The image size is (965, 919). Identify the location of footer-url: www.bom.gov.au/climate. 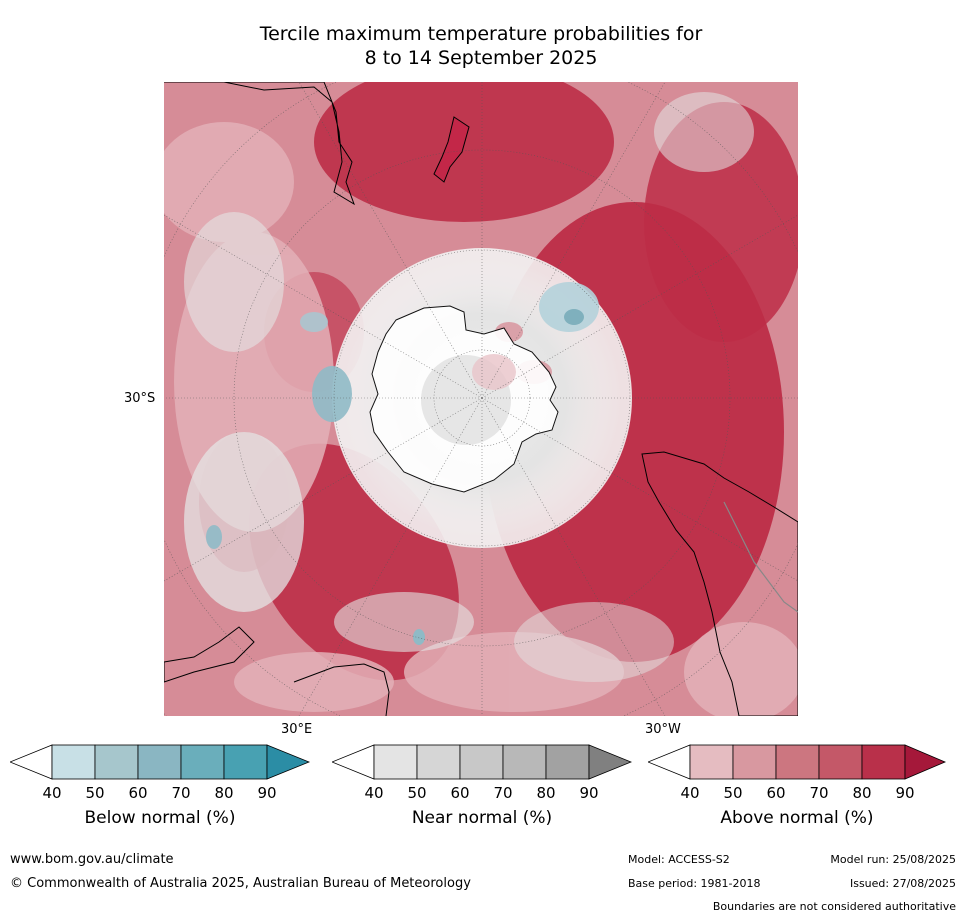
(92, 859).